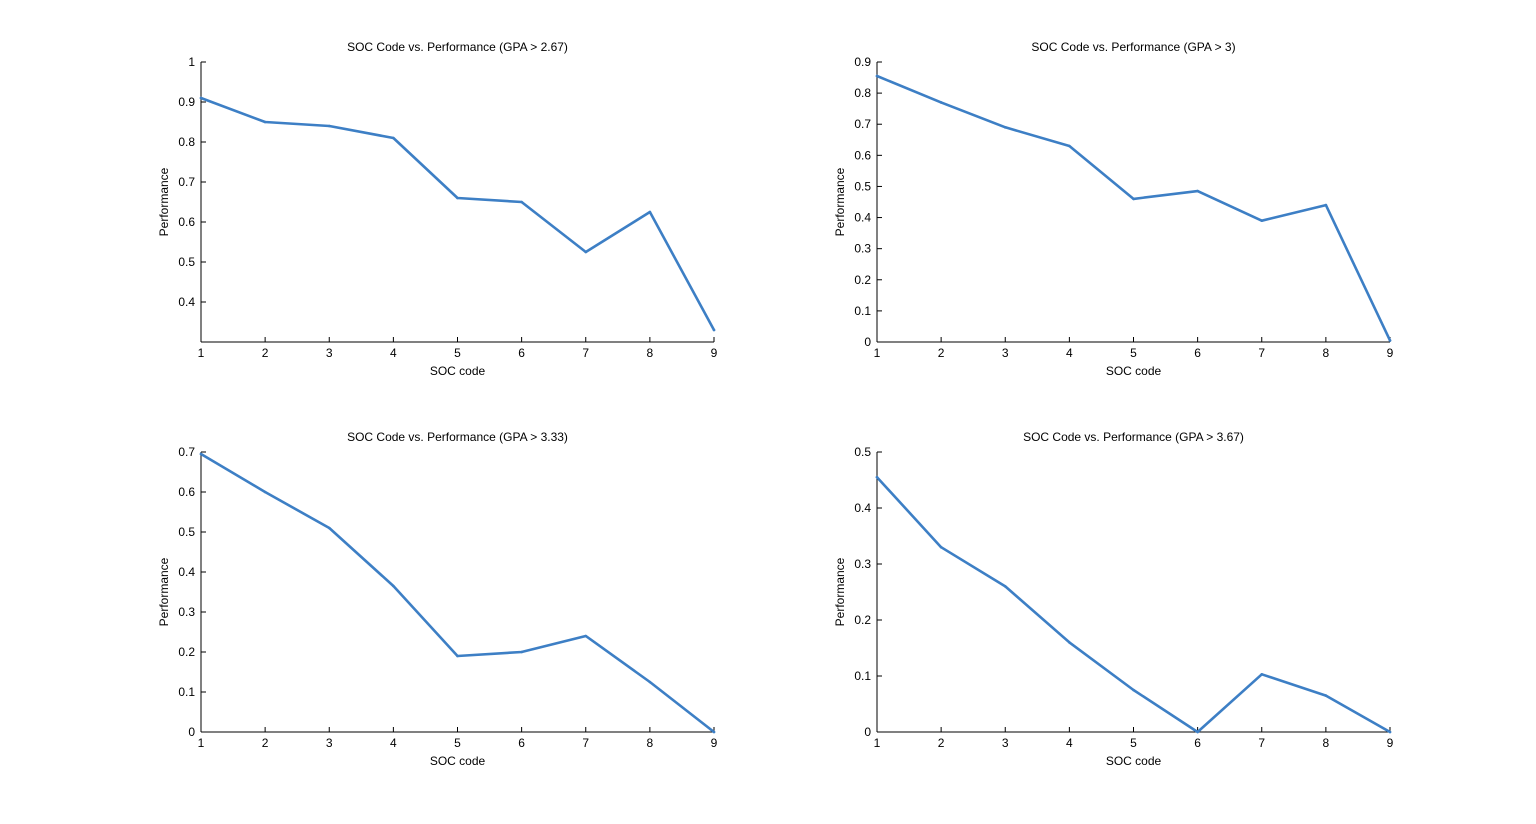  Describe the element at coordinates (1133, 47) in the screenshot. I see `chart-title: SOC Code vs. Performance (GPA > 3)` at that location.